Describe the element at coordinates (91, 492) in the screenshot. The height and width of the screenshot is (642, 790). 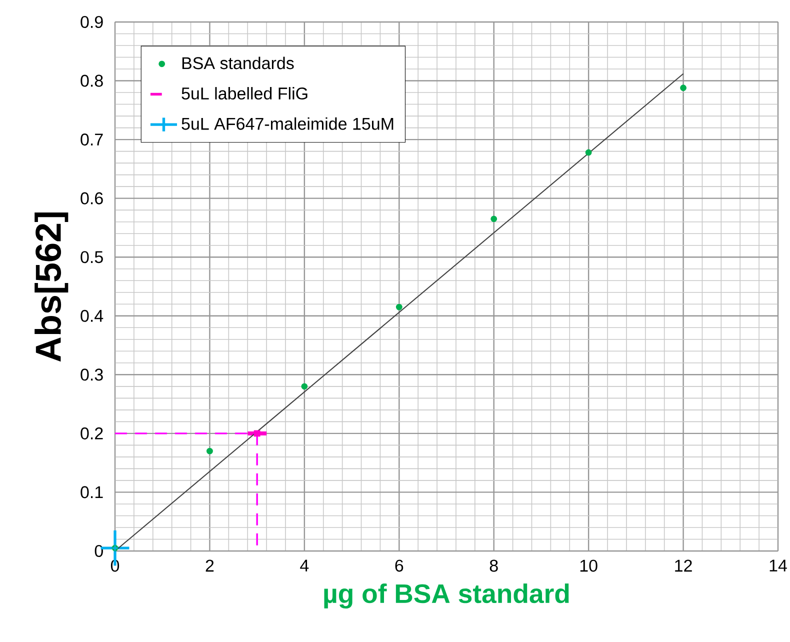
I see `y-tick-label: 0.1` at that location.